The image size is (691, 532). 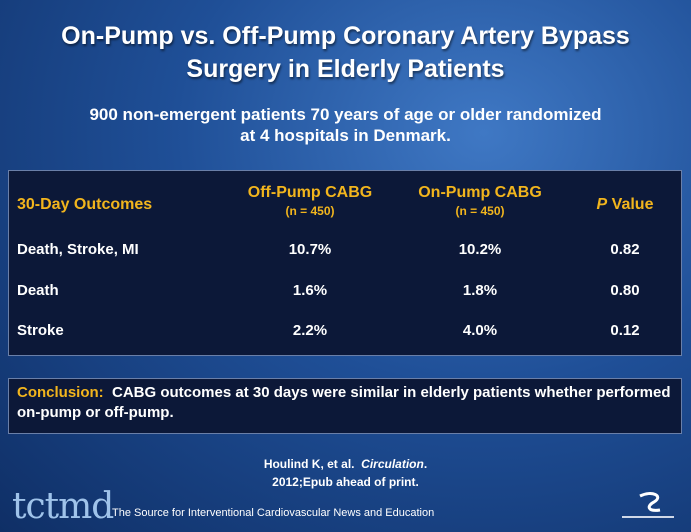 What do you see at coordinates (78, 249) in the screenshot?
I see `row-label: Death, Stroke, MI` at bounding box center [78, 249].